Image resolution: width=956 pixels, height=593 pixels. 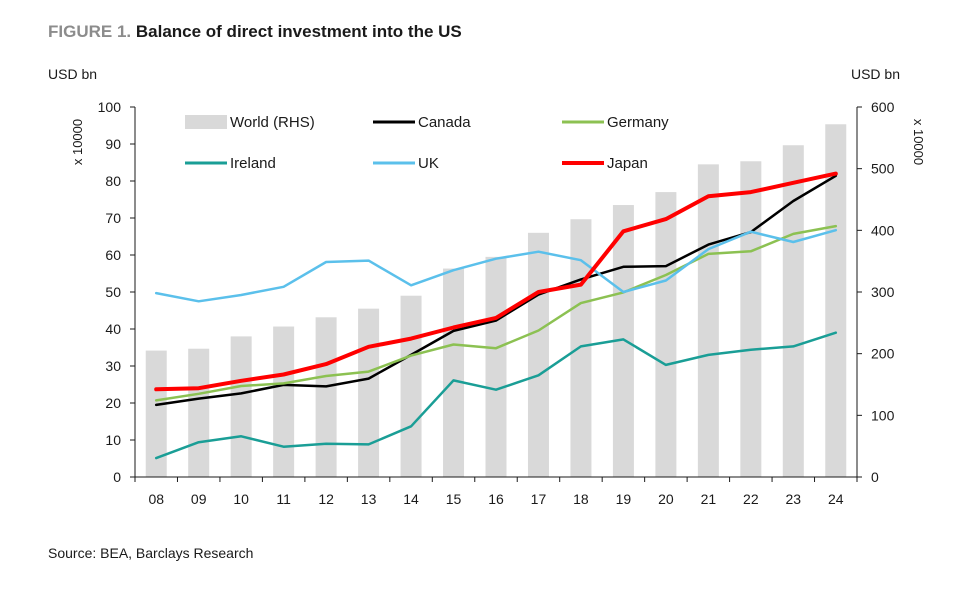 What do you see at coordinates (113, 292) in the screenshot?
I see `left-tick-label-50: 50` at bounding box center [113, 292].